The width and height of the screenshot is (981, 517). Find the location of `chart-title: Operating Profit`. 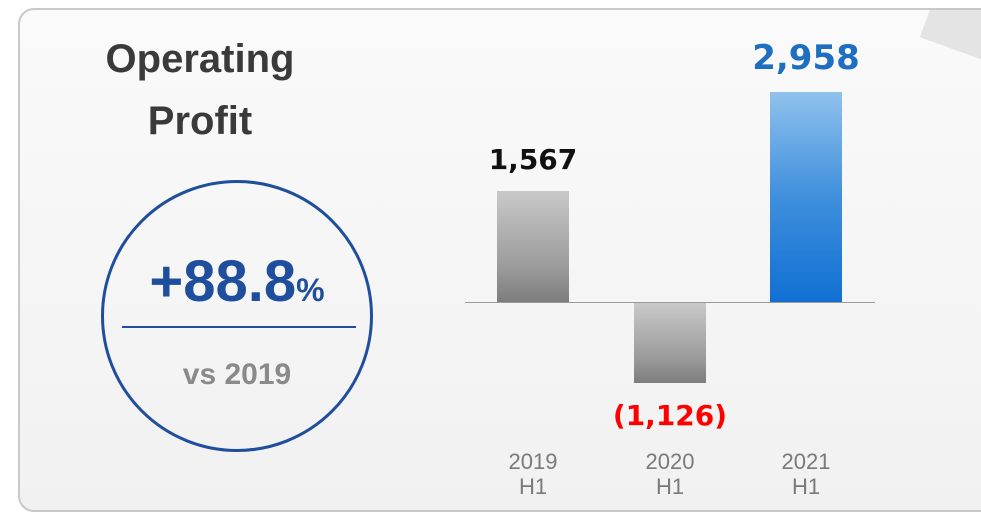

chart-title: Operating Profit is located at coordinates (200, 90).